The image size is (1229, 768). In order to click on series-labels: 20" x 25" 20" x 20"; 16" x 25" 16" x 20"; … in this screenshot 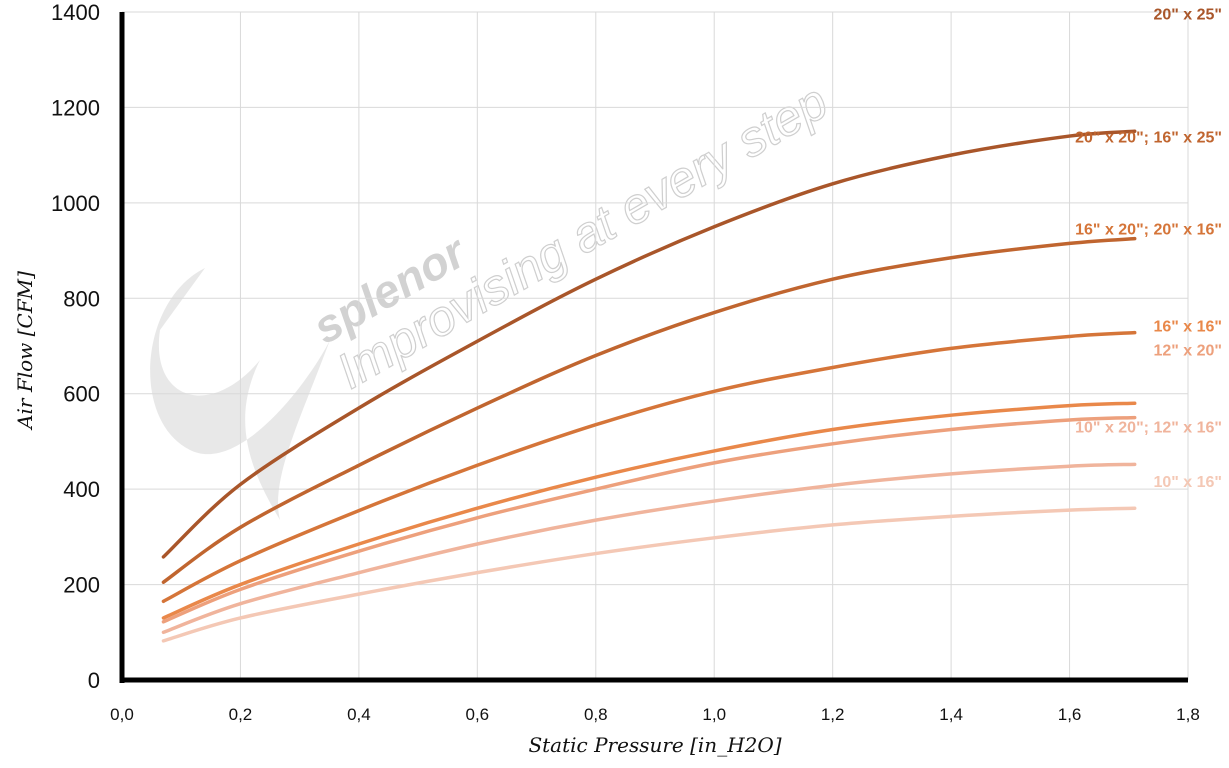, I will do `click(1148, 248)`.